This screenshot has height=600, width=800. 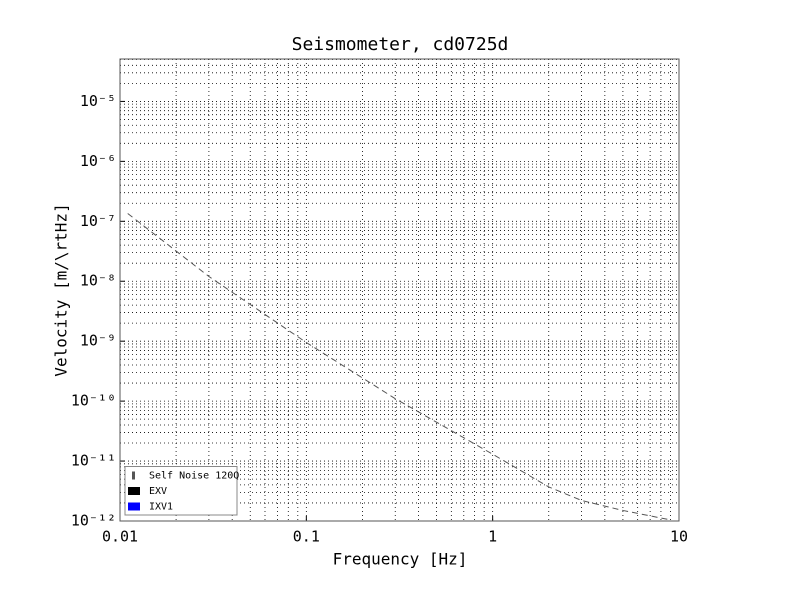 What do you see at coordinates (93, 401) in the screenshot?
I see `y-tick-label: 10⁻¹⁰` at bounding box center [93, 401].